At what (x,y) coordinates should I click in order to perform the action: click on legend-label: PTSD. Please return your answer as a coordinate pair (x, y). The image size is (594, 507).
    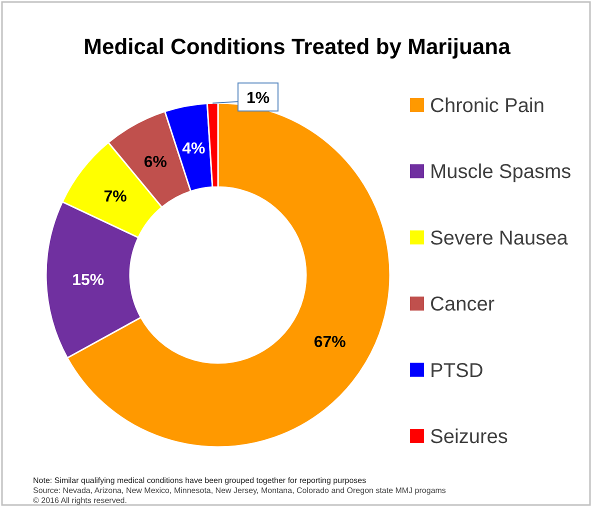
    Looking at the image, I should click on (457, 371).